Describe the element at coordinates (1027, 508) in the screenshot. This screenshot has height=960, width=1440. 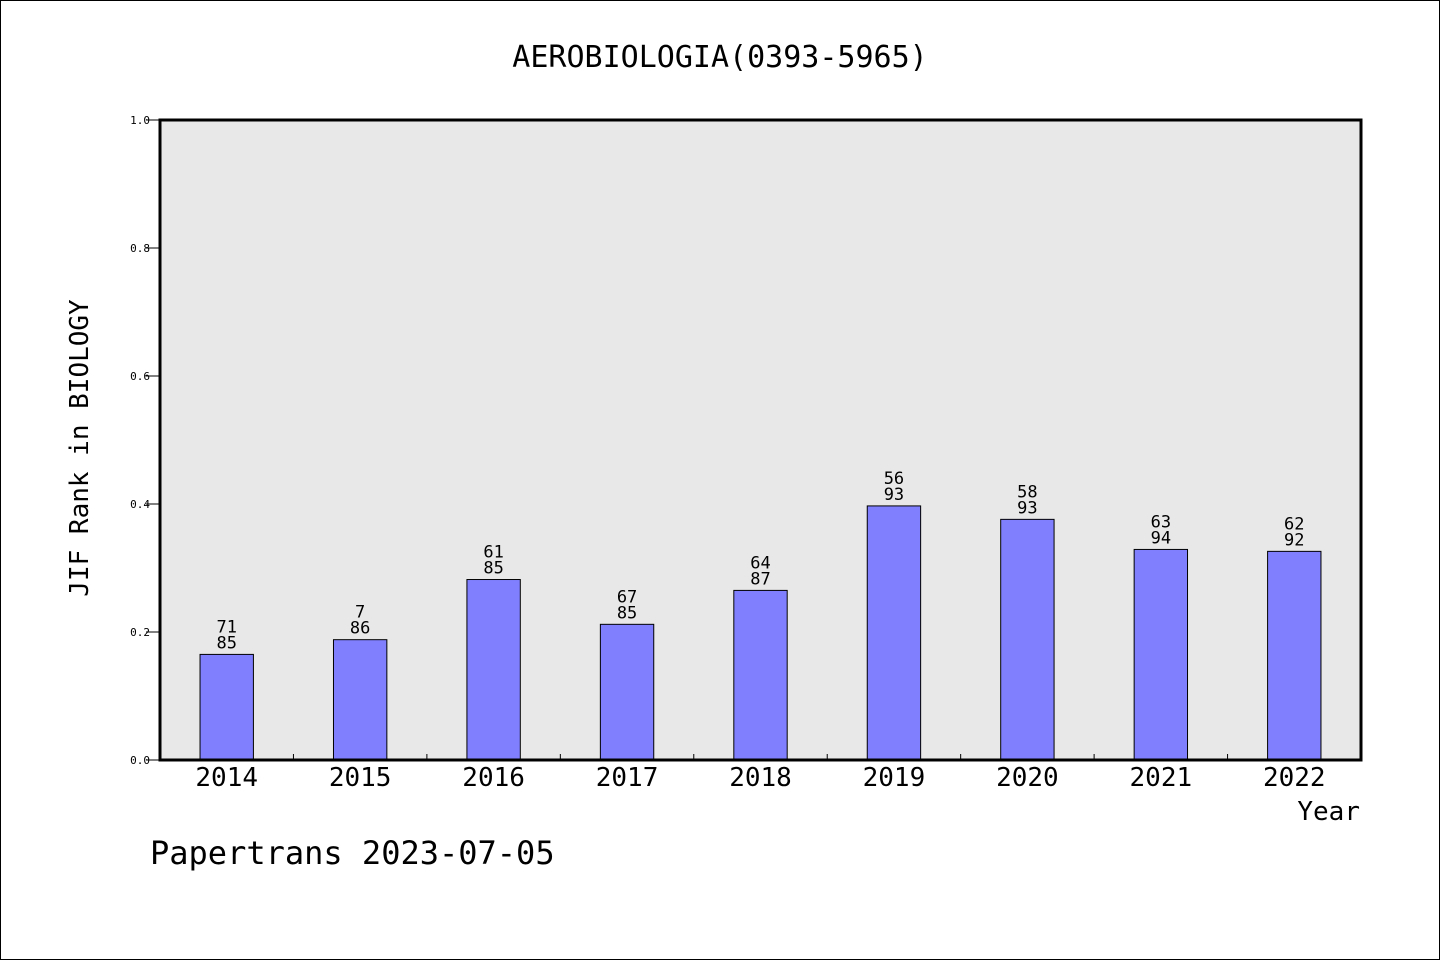
I see `bar-label-bottom-2020: 93` at that location.